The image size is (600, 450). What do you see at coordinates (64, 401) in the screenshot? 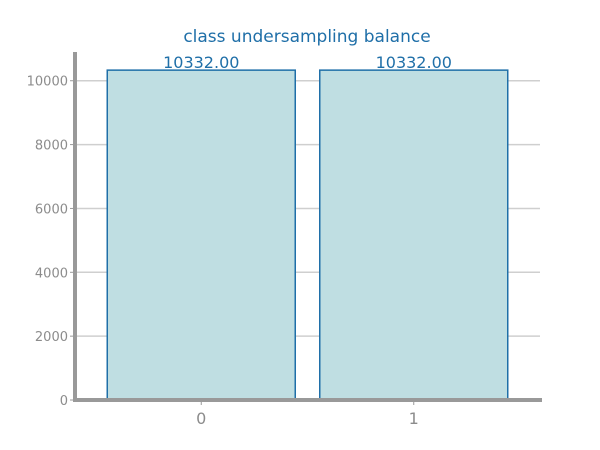
I see `y-tick-label: 0` at bounding box center [64, 401].